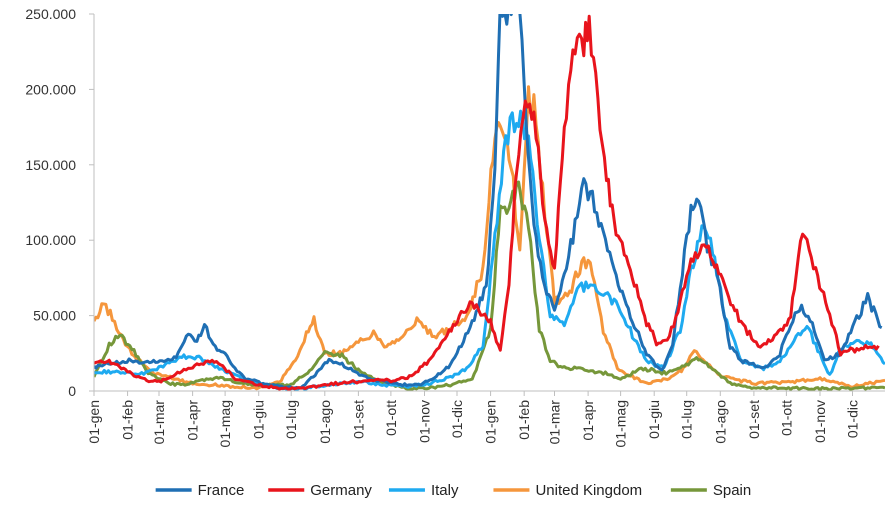  What do you see at coordinates (50, 240) in the screenshot?
I see `y-tick-label: 100.000` at bounding box center [50, 240].